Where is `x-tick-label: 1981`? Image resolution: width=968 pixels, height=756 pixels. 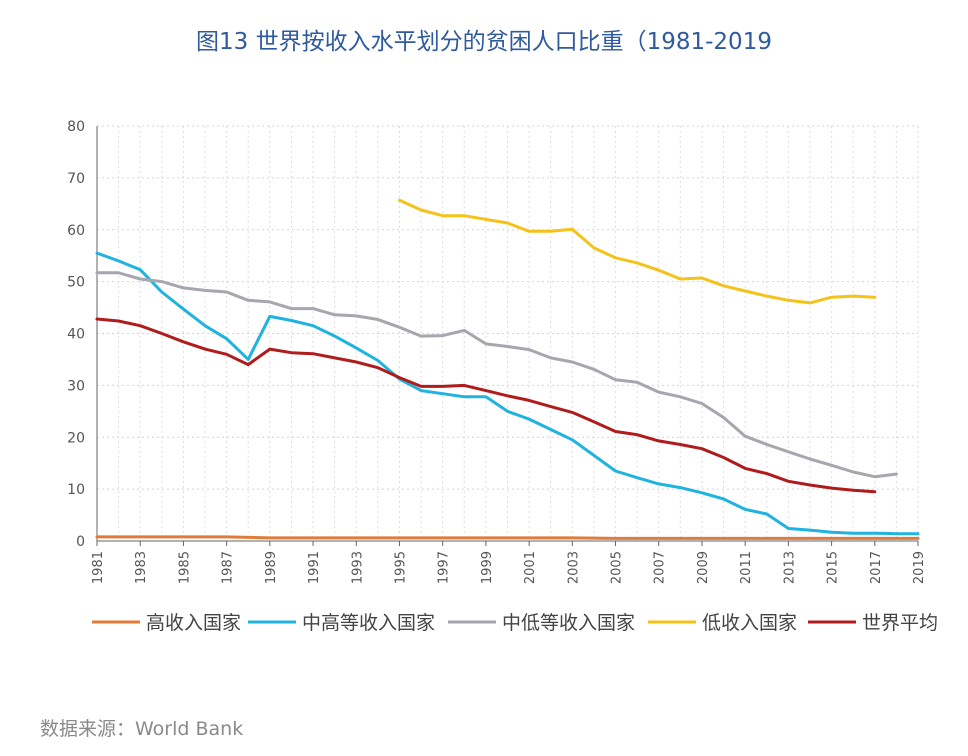 x-tick-label: 1981 is located at coordinates (98, 567).